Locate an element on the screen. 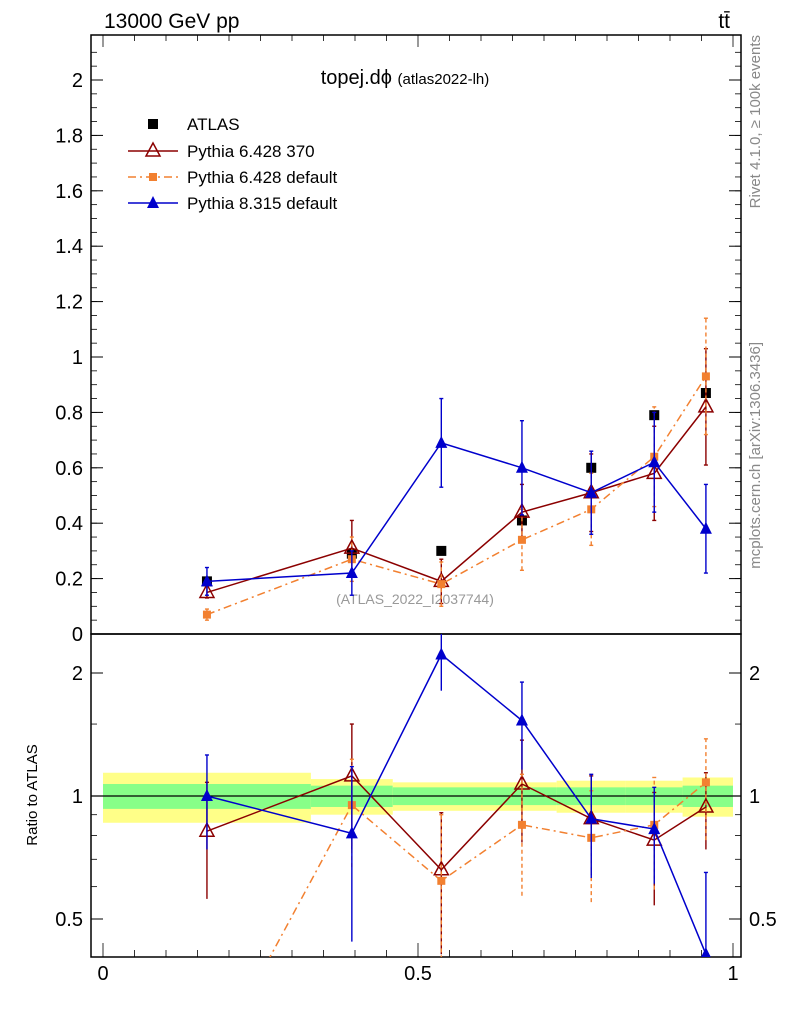 The height and width of the screenshot is (1024, 786). main-ytick-label: 1.4 is located at coordinates (69, 247).